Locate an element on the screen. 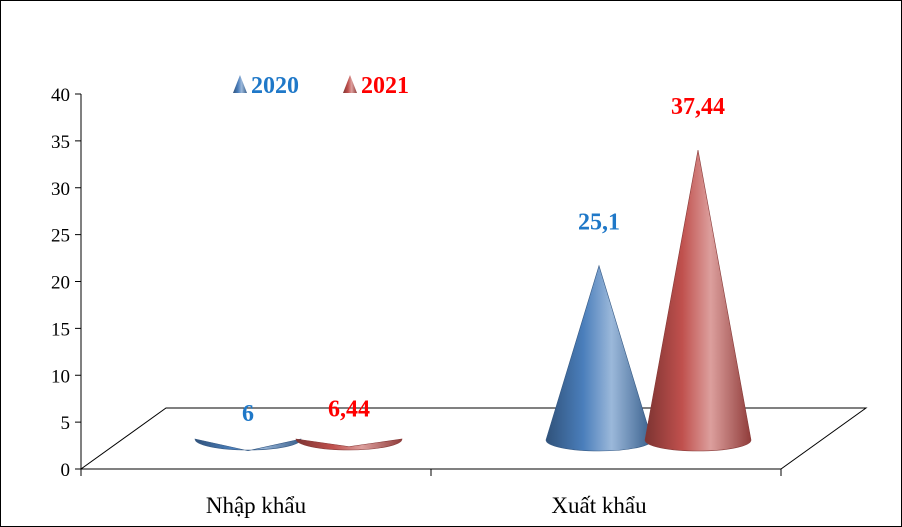  y-tick-label: 25 is located at coordinates (60, 236).